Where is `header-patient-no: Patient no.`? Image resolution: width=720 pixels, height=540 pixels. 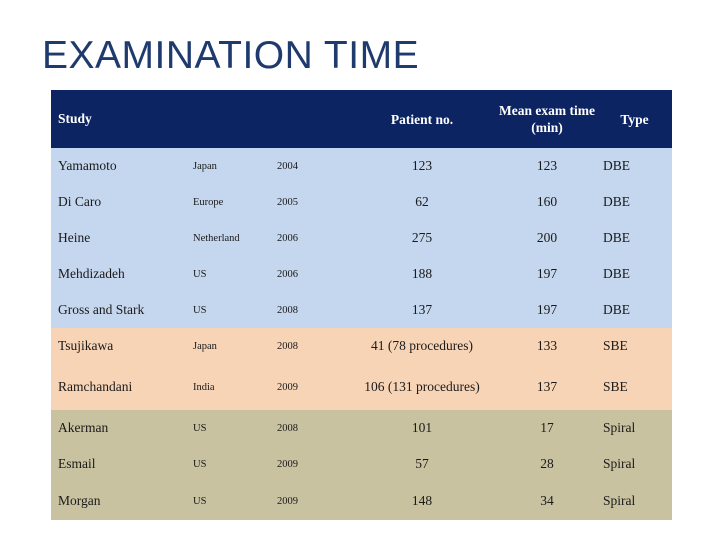 header-patient-no: Patient no. is located at coordinates (422, 119).